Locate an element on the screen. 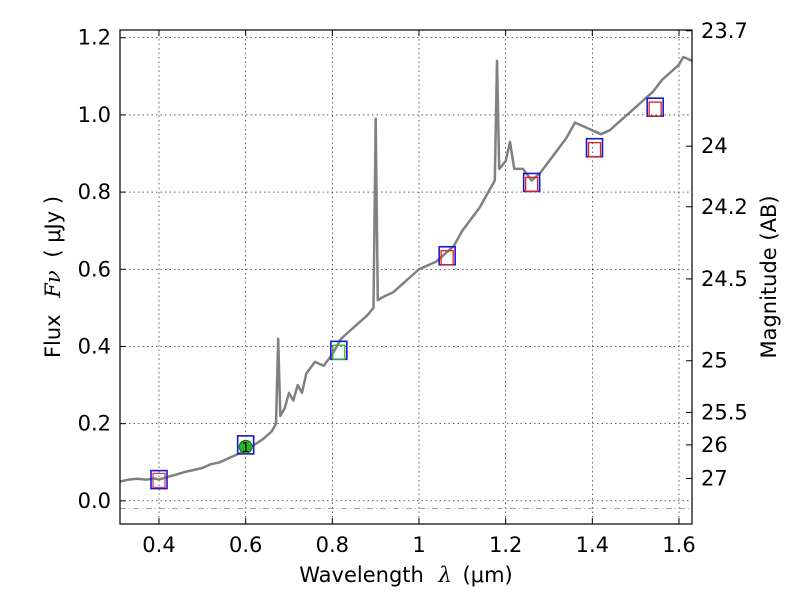 Image resolution: width=800 pixels, height=600 pixels. x-tick-label-1: 0.6 is located at coordinates (245, 545).